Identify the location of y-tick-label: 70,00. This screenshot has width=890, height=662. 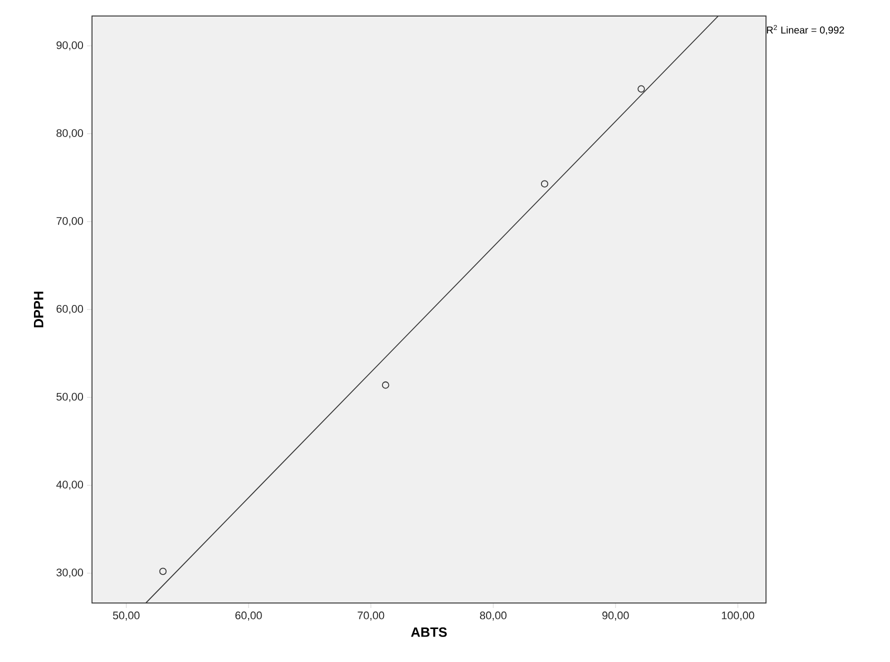
(70, 221).